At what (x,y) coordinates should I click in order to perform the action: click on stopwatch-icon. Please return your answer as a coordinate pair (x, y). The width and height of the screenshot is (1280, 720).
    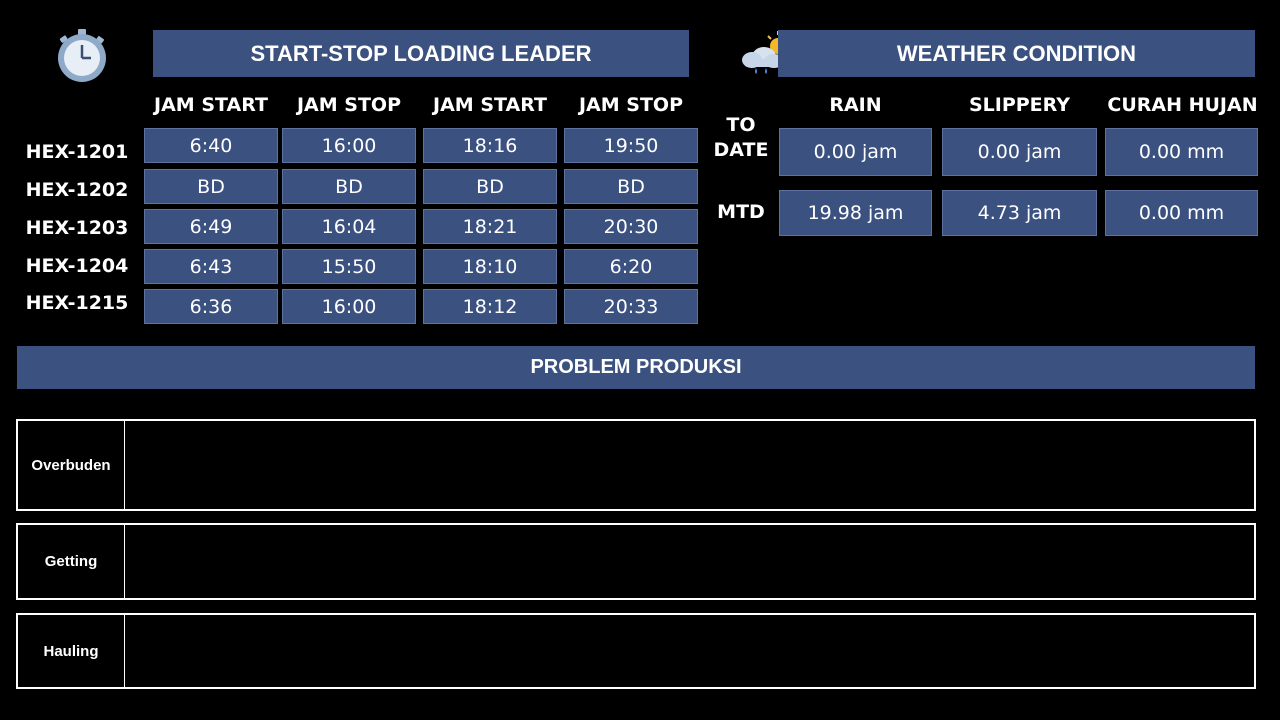
    Looking at the image, I should click on (82, 56).